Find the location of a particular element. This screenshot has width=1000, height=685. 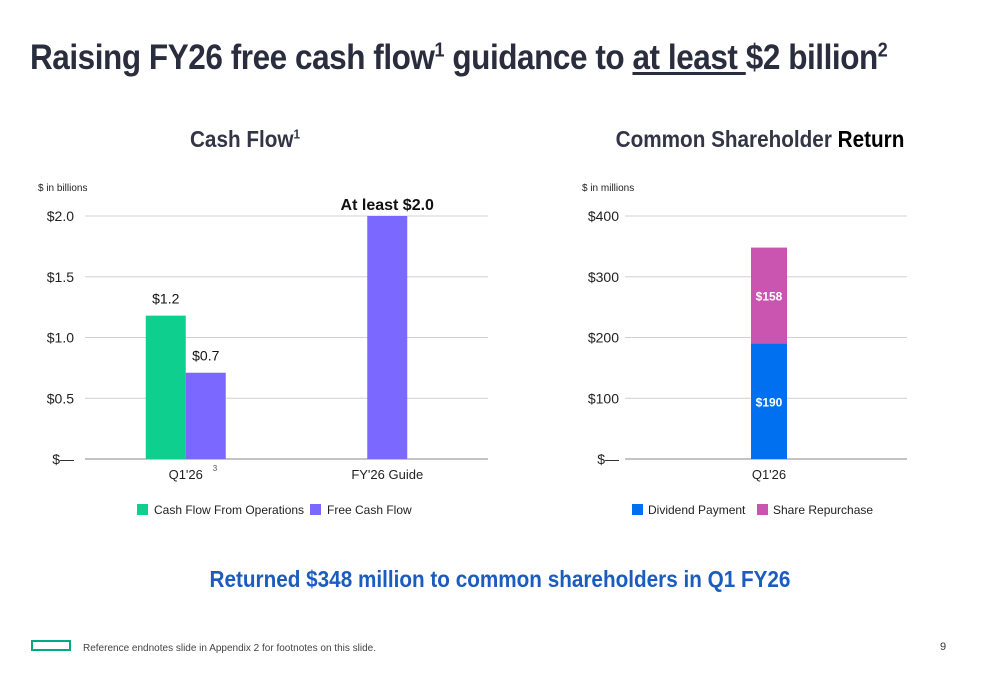

cash-flow-title-footnote: 1 is located at coordinates (297, 134).